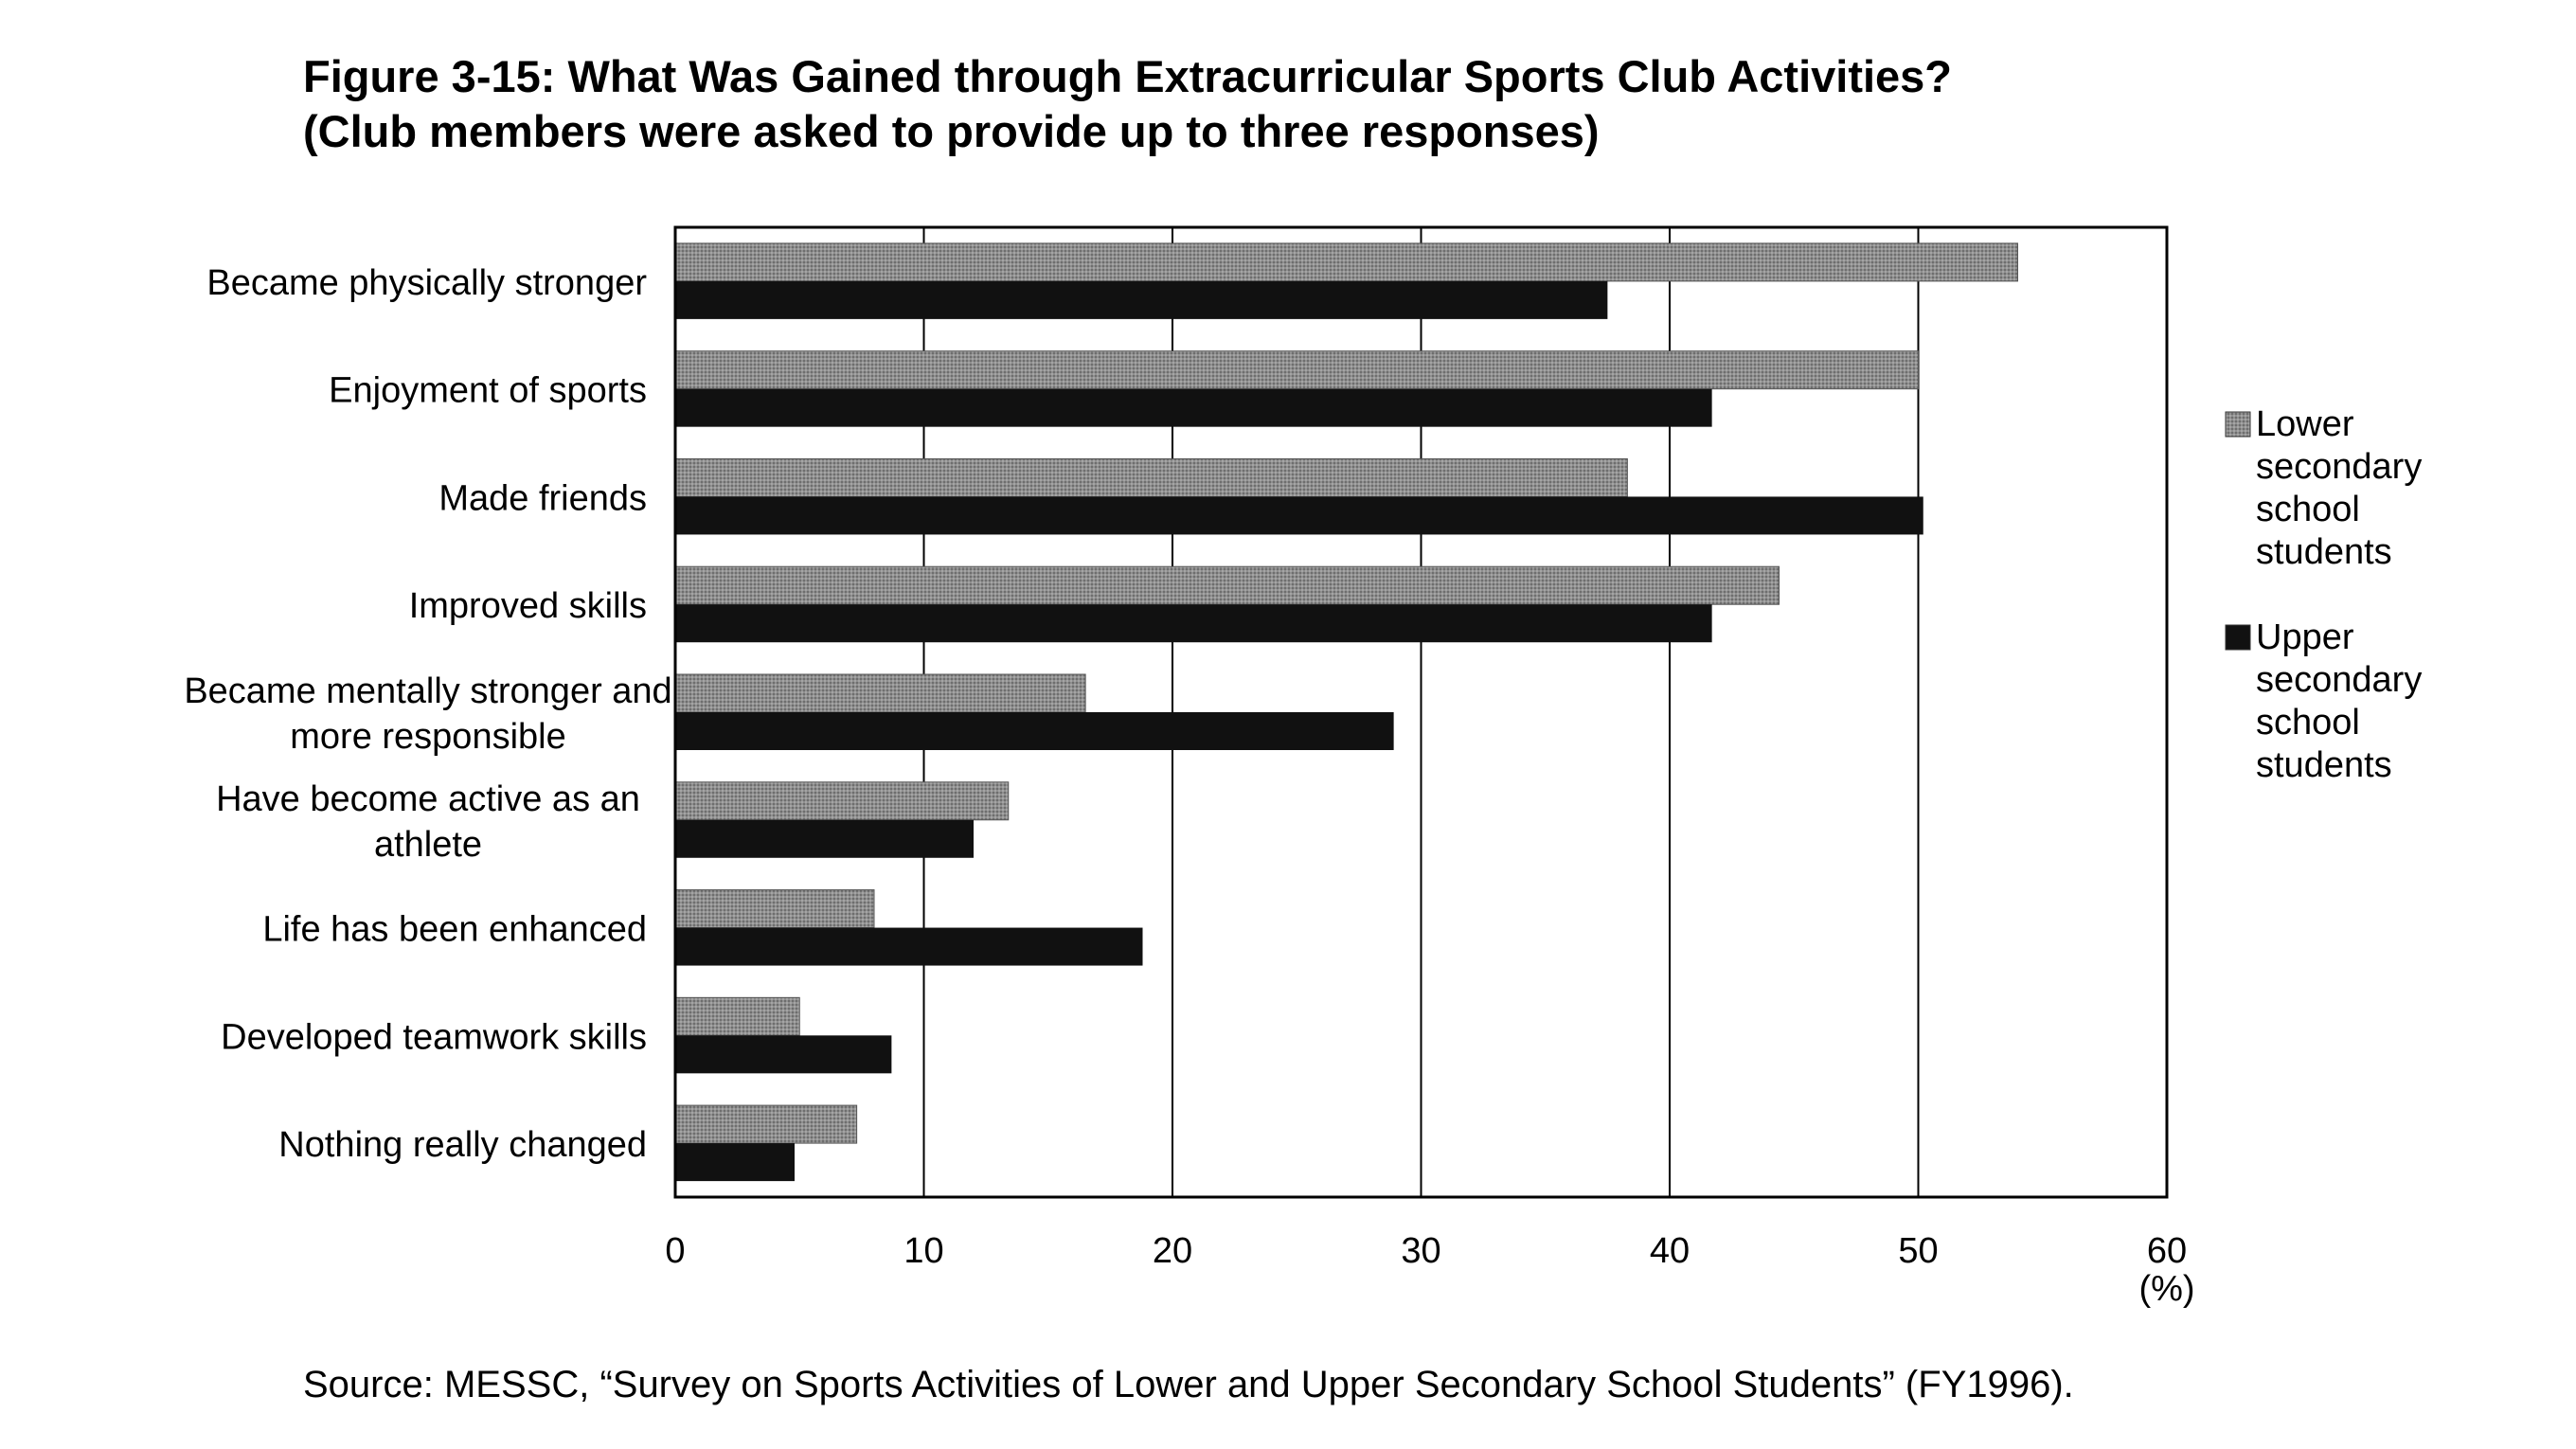 The height and width of the screenshot is (1449, 2576). I want to click on legend-label-upper-line-0: Upper, so click(2305, 637).